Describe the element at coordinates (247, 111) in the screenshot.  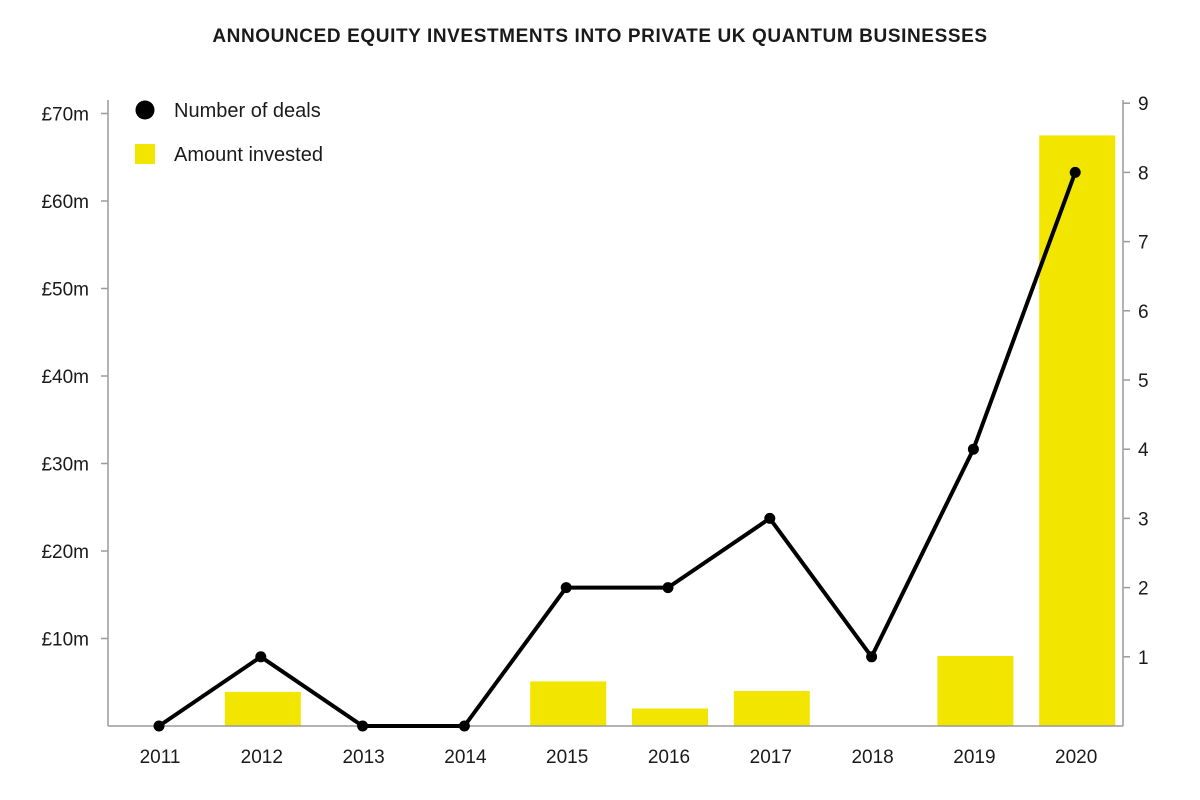
I see `legend-deals-label: Number of deals` at that location.